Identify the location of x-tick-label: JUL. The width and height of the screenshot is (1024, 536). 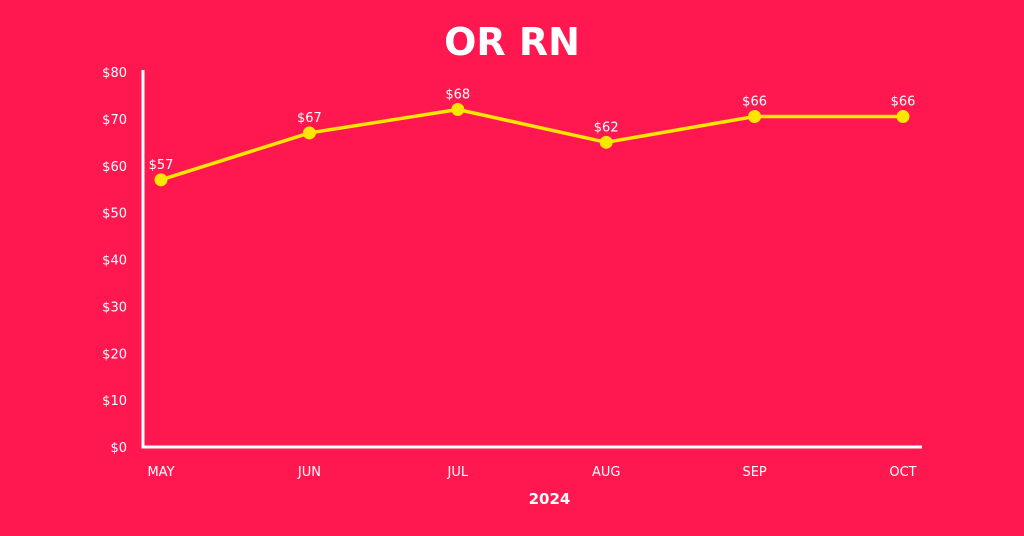
(458, 472).